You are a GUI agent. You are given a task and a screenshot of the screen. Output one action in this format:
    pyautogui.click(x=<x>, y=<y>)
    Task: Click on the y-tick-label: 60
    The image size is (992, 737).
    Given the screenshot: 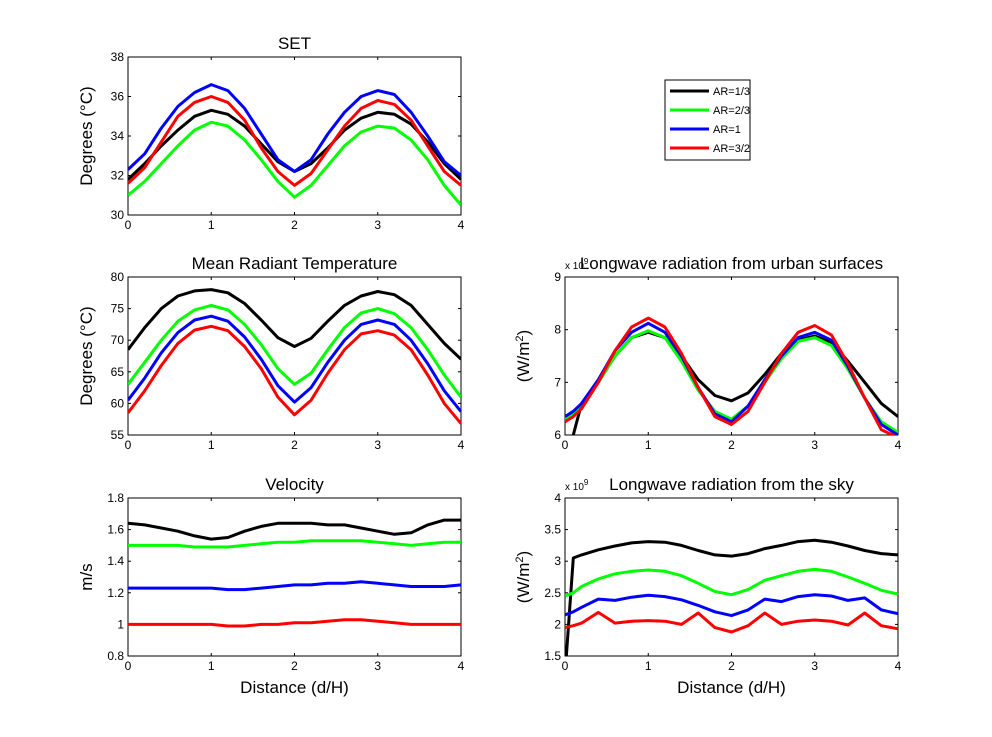 What is the action you would take?
    pyautogui.click(x=118, y=403)
    